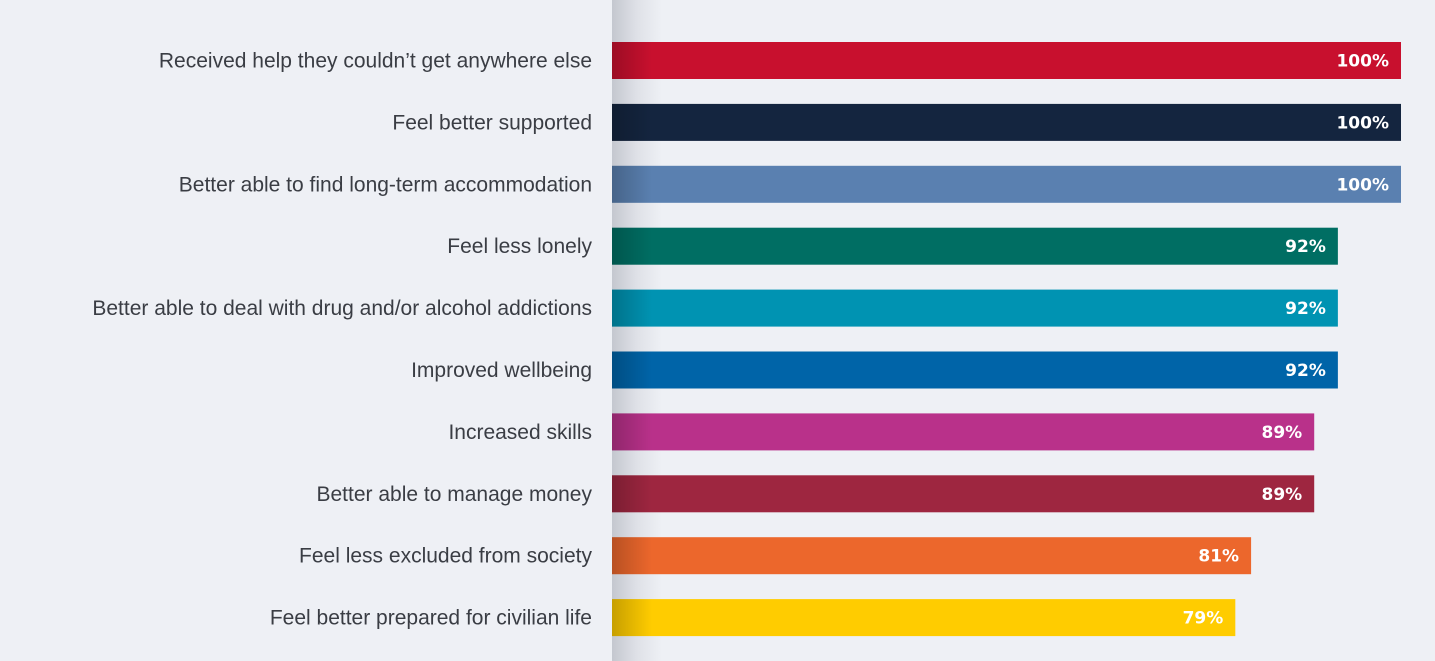 This screenshot has height=661, width=1435. Describe the element at coordinates (431, 618) in the screenshot. I see `category-label: Feel better prepared for civilian life` at that location.